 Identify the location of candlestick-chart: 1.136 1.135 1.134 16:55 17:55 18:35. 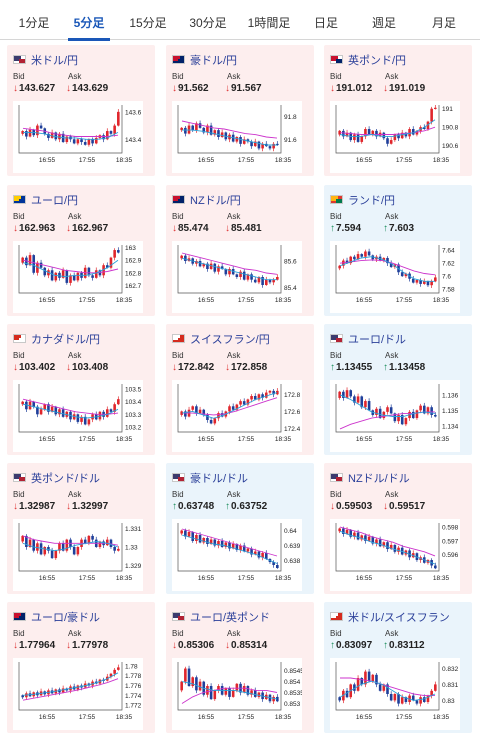
(397, 413).